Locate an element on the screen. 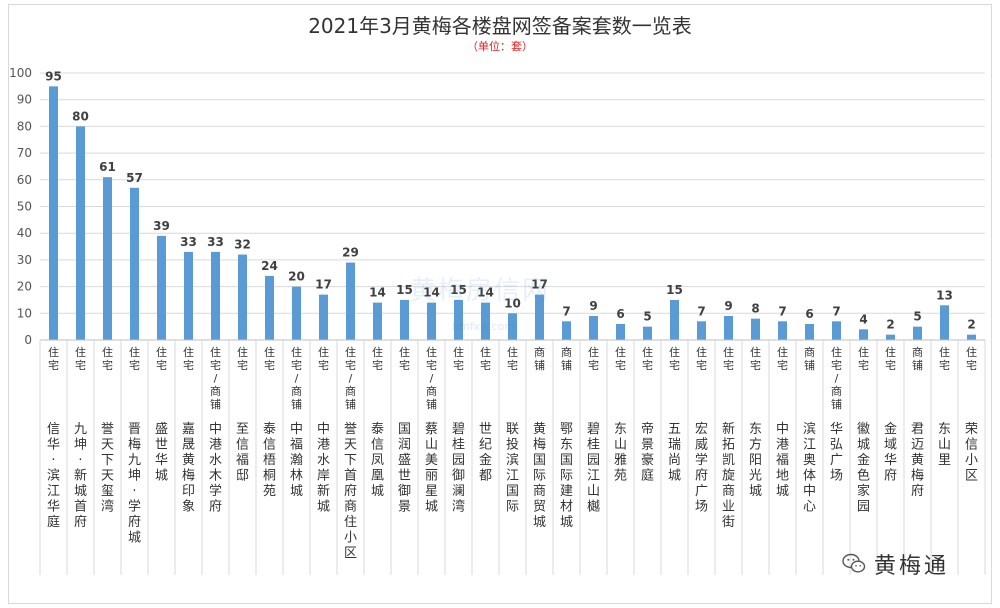  data-label: 24 is located at coordinates (269, 266).